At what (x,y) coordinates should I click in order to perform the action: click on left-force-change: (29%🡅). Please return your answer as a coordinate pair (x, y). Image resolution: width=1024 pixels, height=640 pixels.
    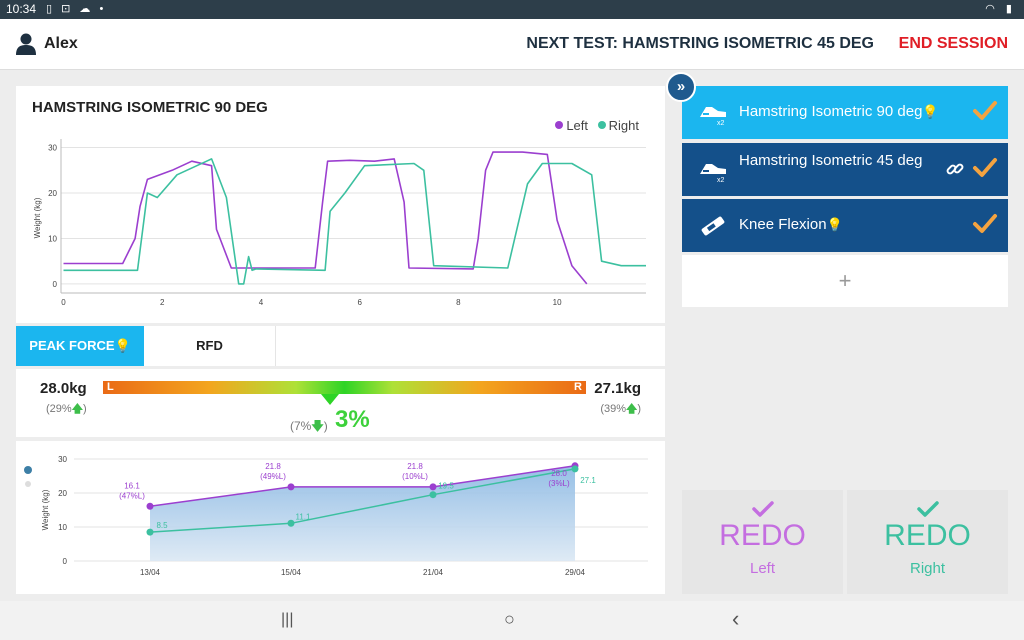
    Looking at the image, I should click on (66, 409).